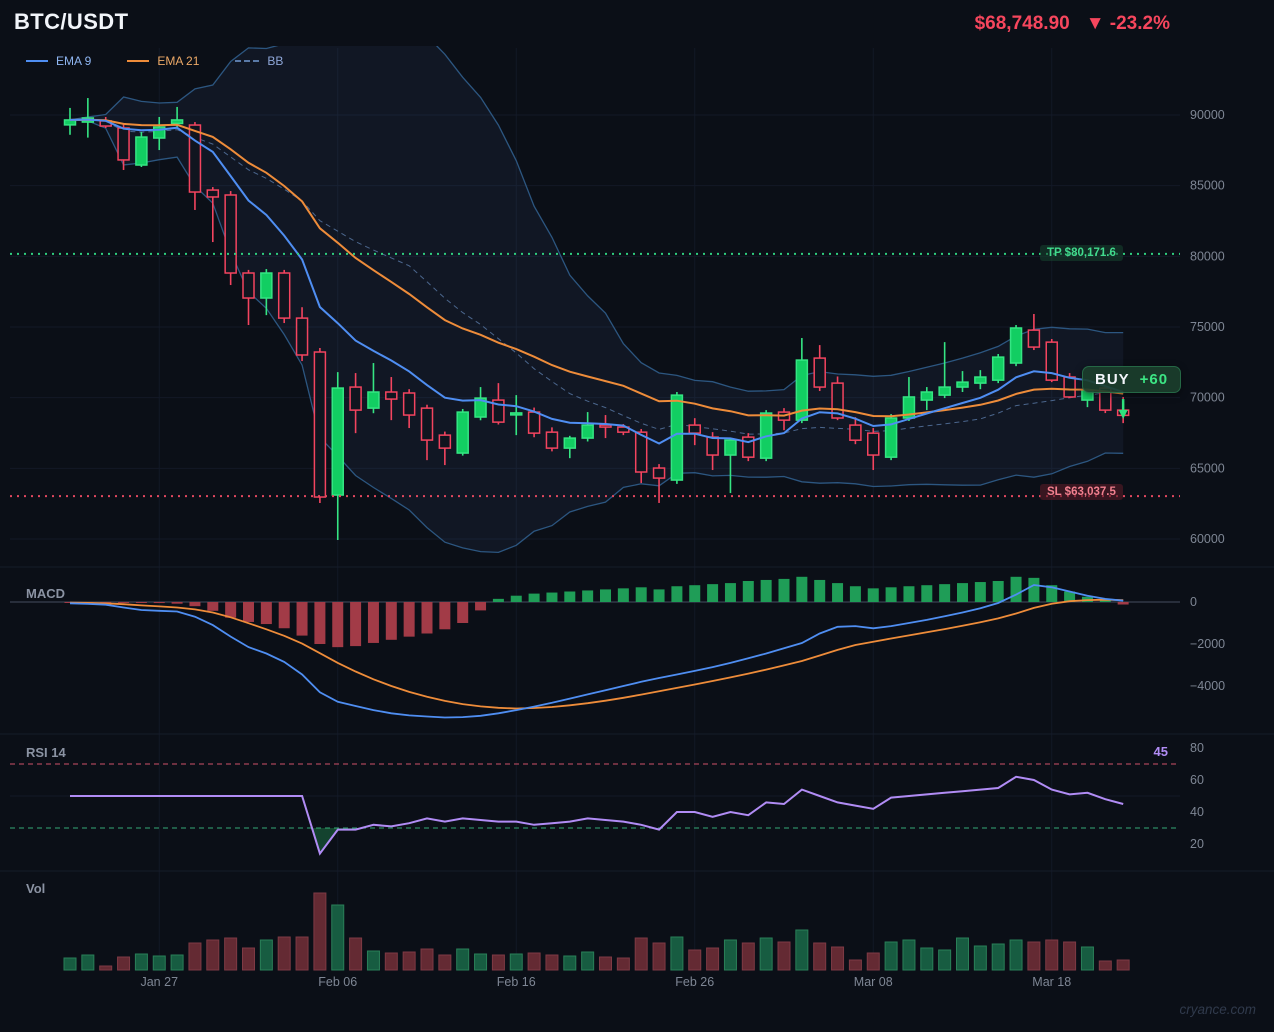 This screenshot has height=1032, width=1274. What do you see at coordinates (46, 752) in the screenshot?
I see `rsi-panel-label: RSI 14` at bounding box center [46, 752].